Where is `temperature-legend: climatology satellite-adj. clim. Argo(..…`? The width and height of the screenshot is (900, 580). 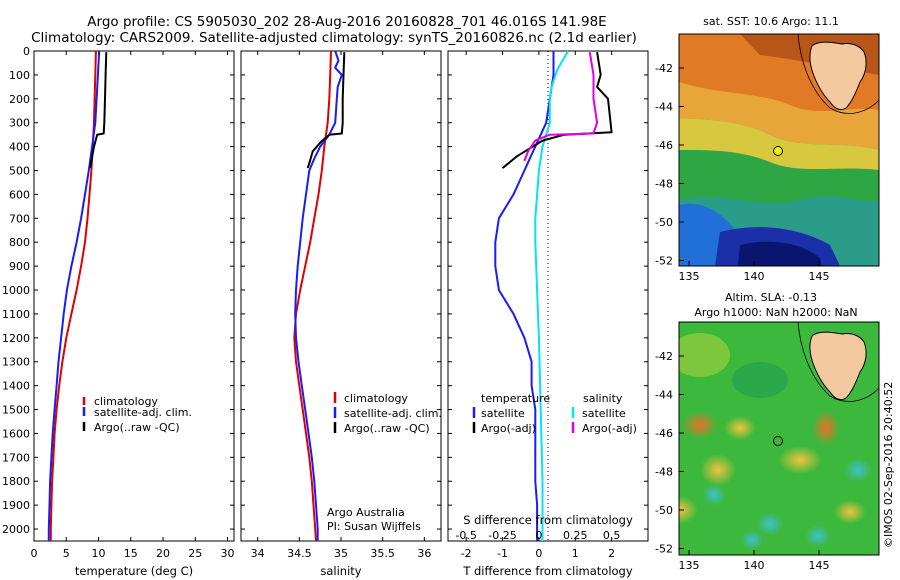 temperature-legend: climatology satellite-adj. clim. Argo(..… is located at coordinates (137, 414).